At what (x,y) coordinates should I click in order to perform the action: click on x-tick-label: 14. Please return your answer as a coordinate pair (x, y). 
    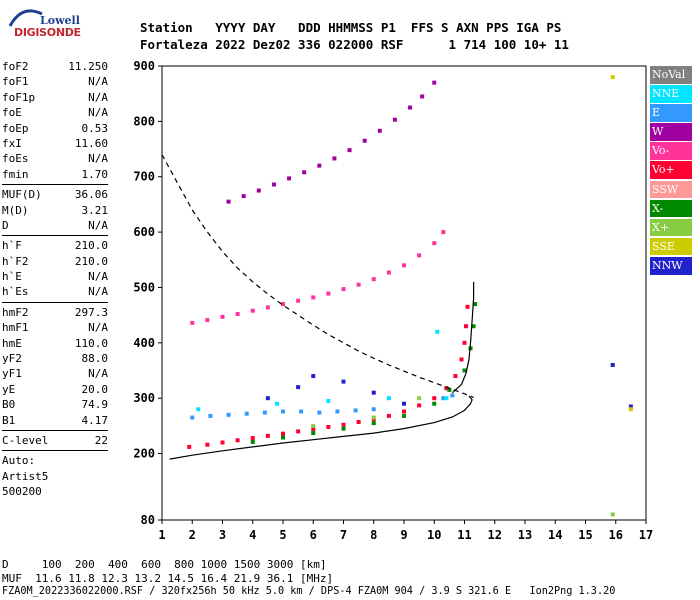
    Looking at the image, I should click on (555, 535).